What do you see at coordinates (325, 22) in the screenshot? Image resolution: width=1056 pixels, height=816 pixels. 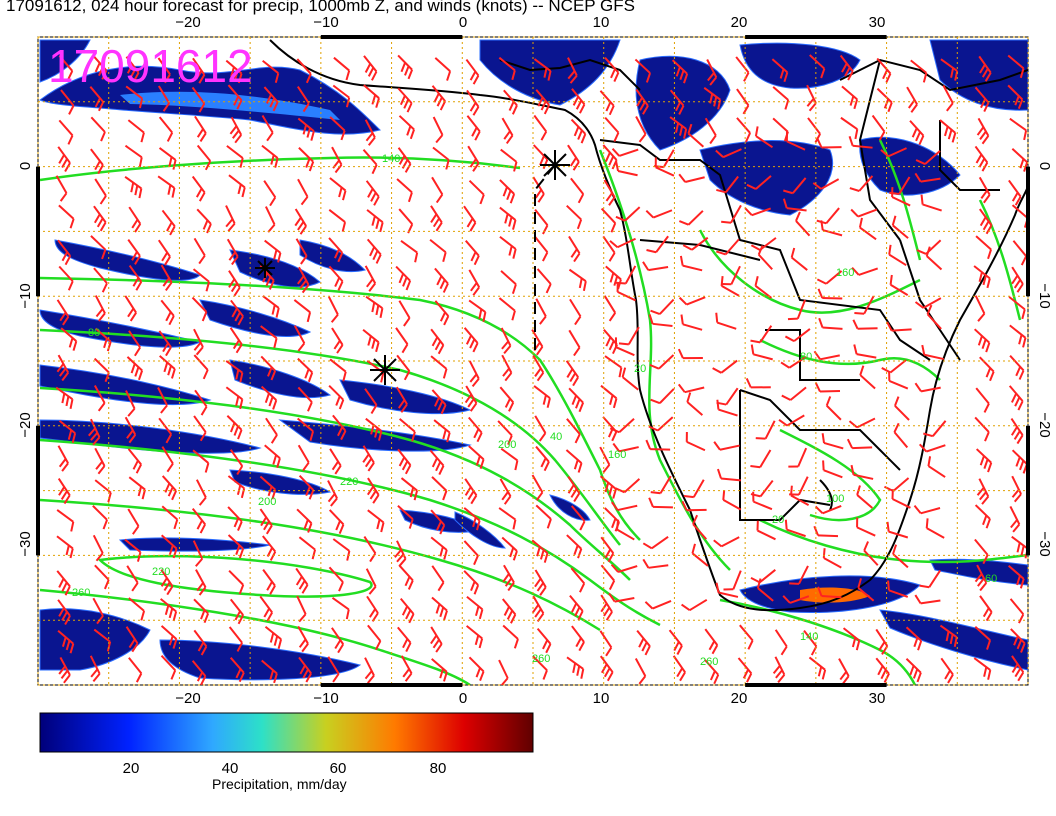 I see `lon-tick-label: −10` at bounding box center [325, 22].